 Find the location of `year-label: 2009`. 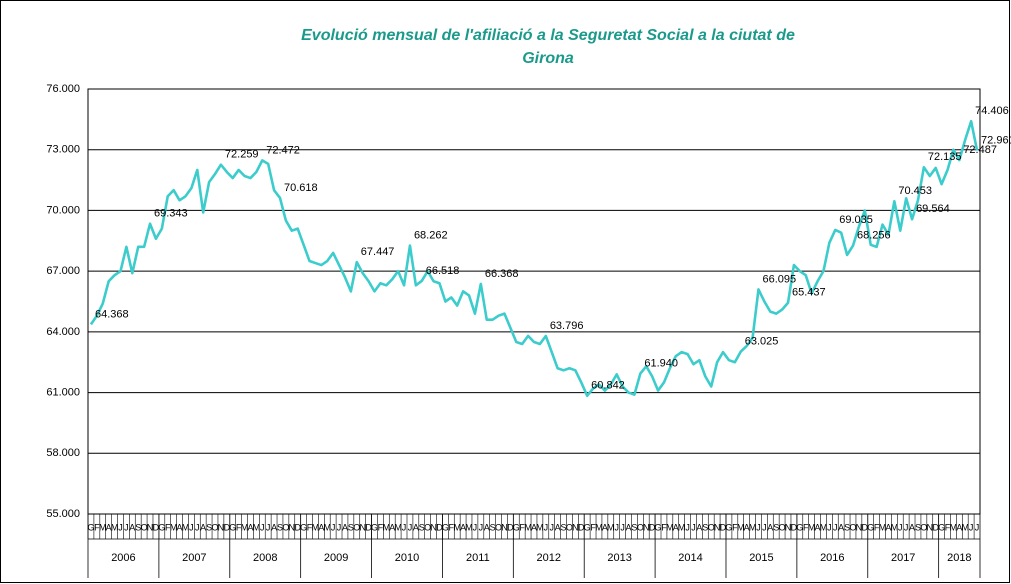

year-label: 2009 is located at coordinates (336, 558).